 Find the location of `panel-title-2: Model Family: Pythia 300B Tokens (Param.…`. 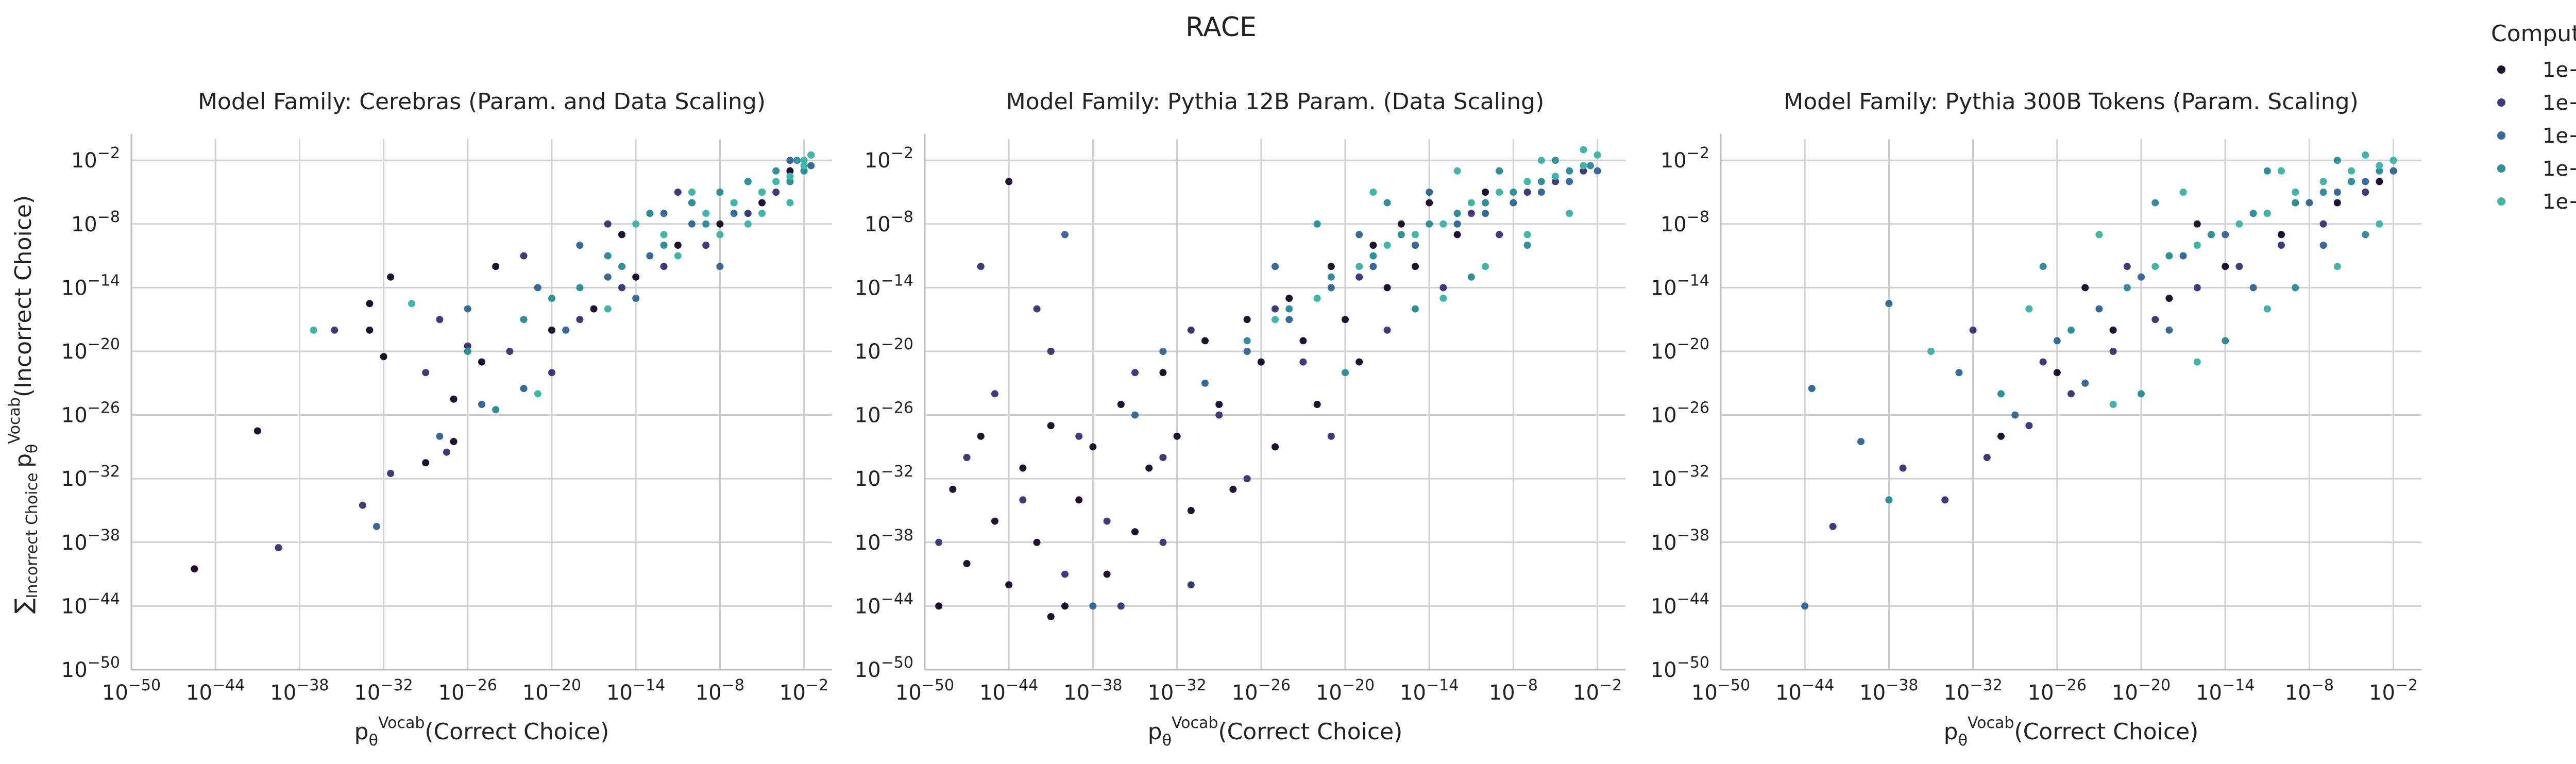

panel-title-2: Model Family: Pythia 300B Tokens (Param.… is located at coordinates (2071, 102).